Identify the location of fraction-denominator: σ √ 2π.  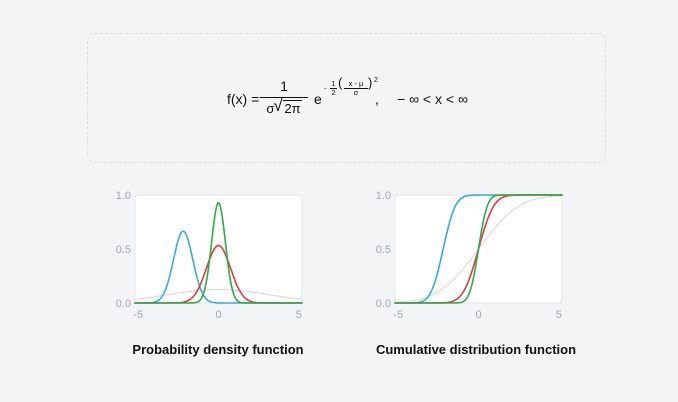
(284, 107).